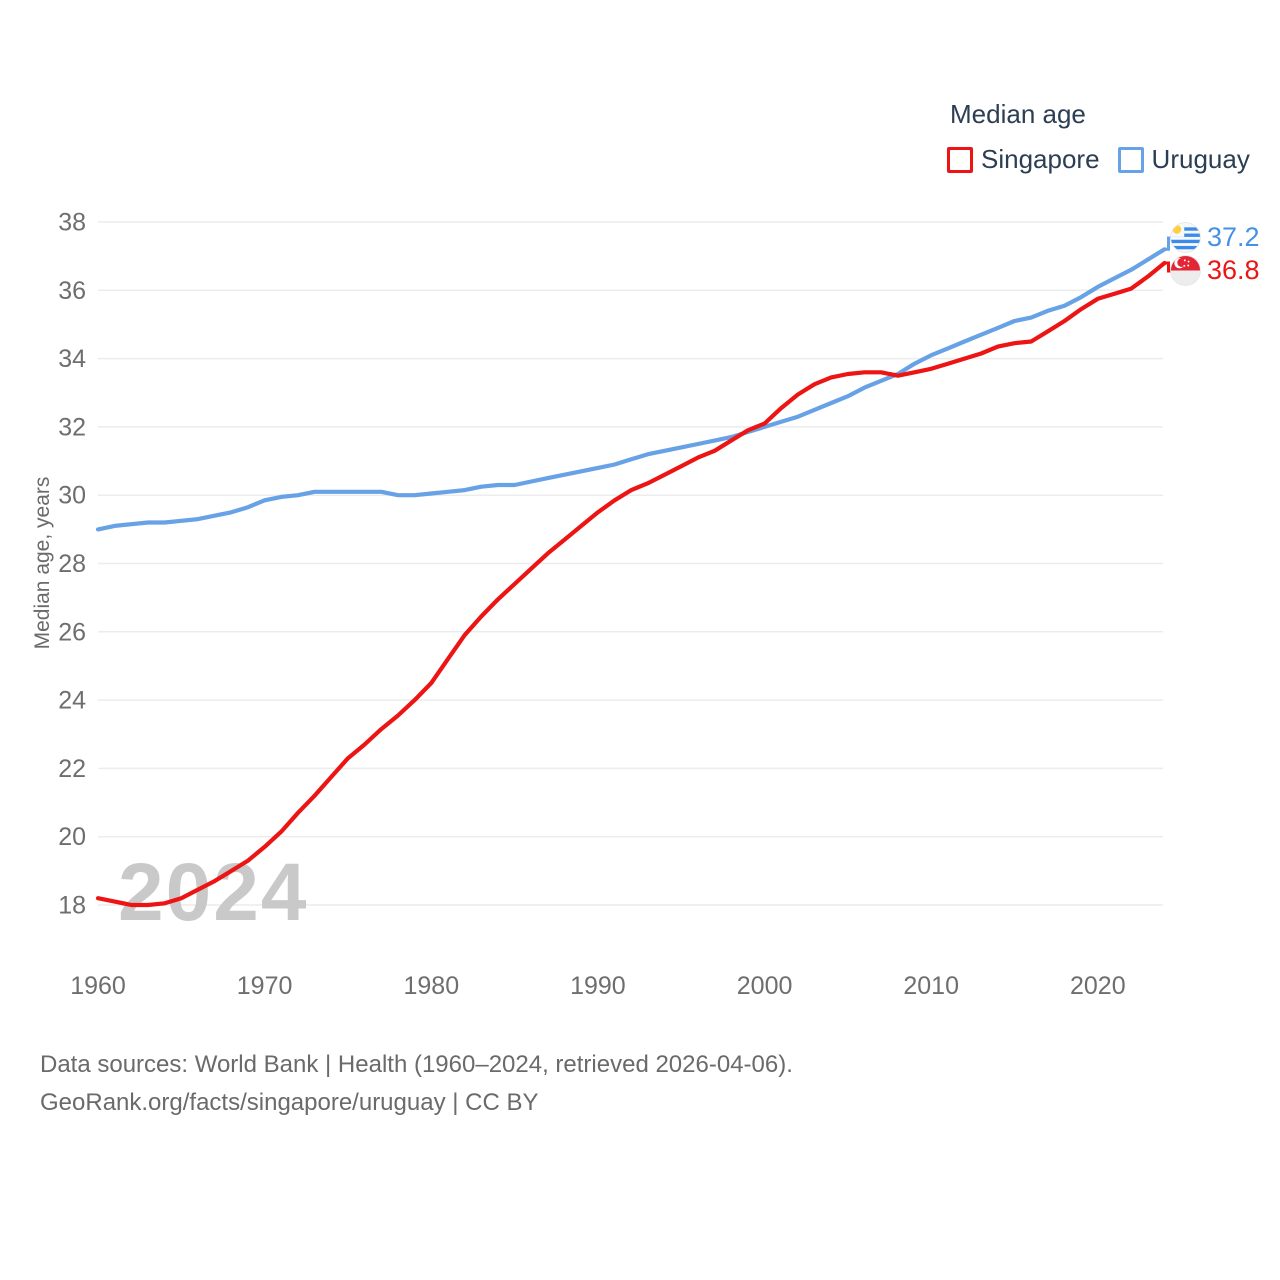 The image size is (1280, 1280). Describe the element at coordinates (72, 496) in the screenshot. I see `y-tick-label: 30` at that location.